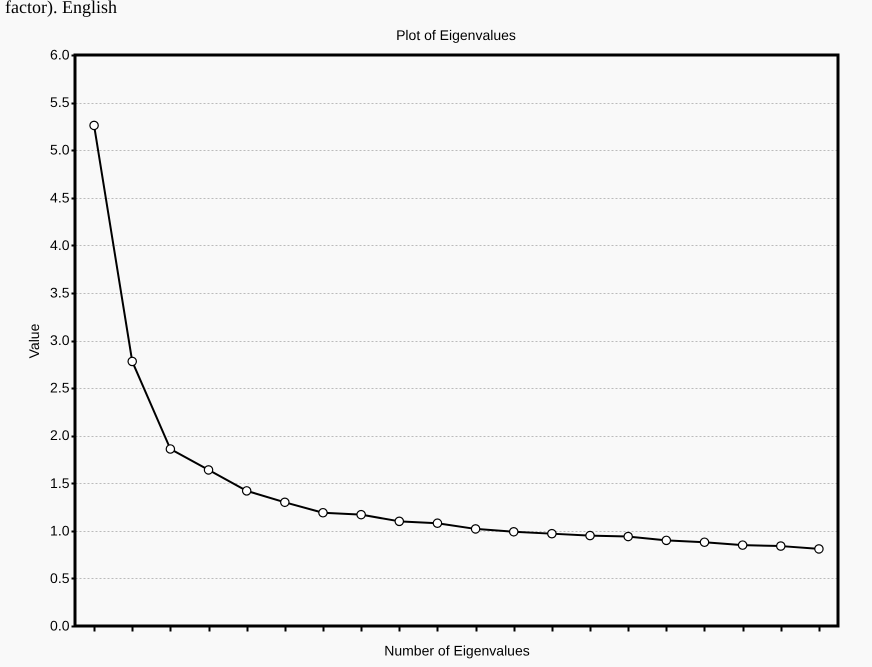 This screenshot has height=667, width=872. Describe the element at coordinates (61, 8) in the screenshot. I see `text: factor). English` at that location.